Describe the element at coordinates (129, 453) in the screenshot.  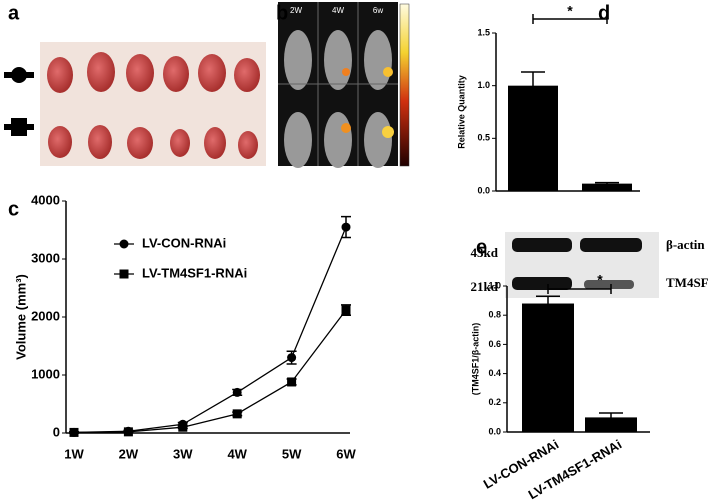
I see `x-tick-label: 2W` at that location.